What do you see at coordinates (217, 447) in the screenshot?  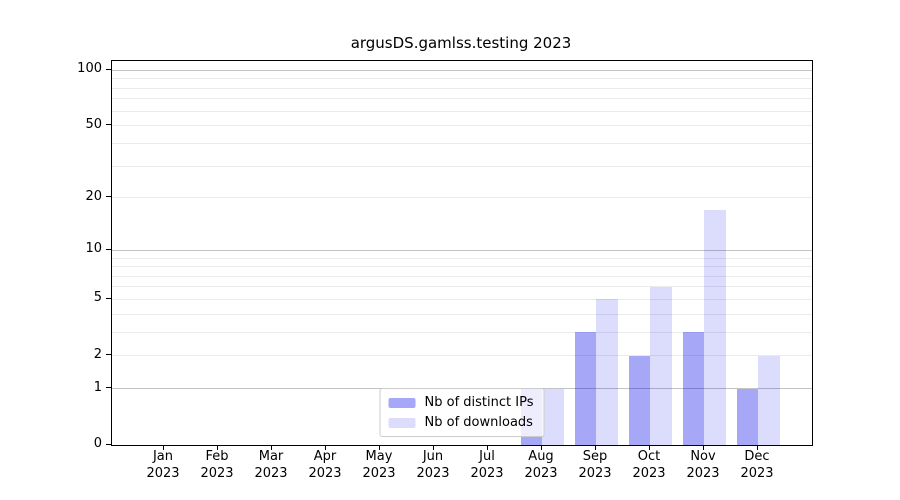 I see `x-tick-feb` at bounding box center [217, 447].